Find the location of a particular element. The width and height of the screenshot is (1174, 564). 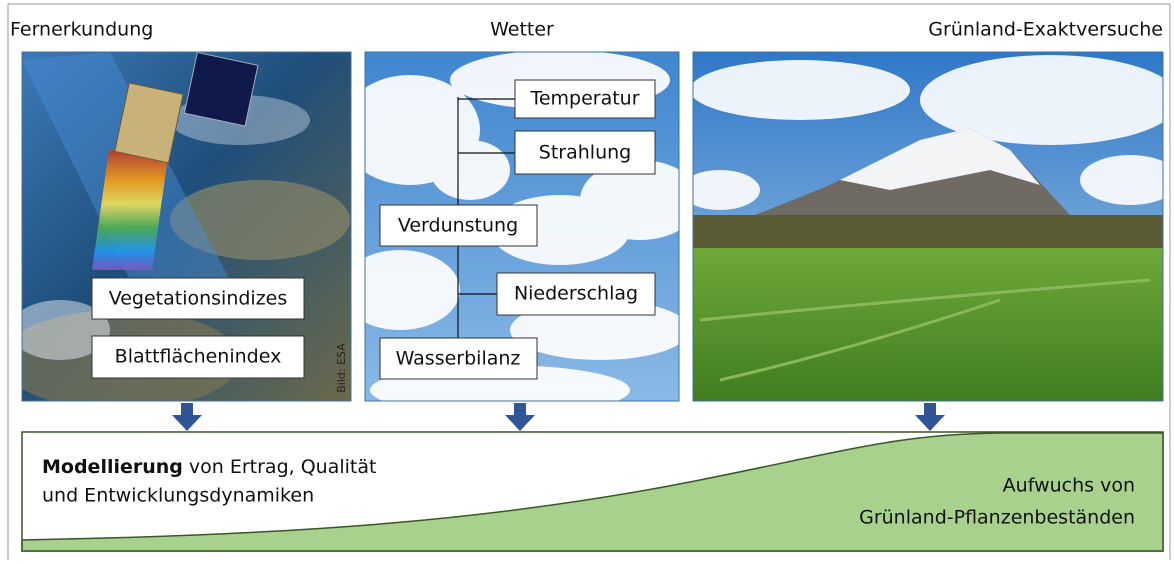

label: Niederschlag is located at coordinates (576, 294).